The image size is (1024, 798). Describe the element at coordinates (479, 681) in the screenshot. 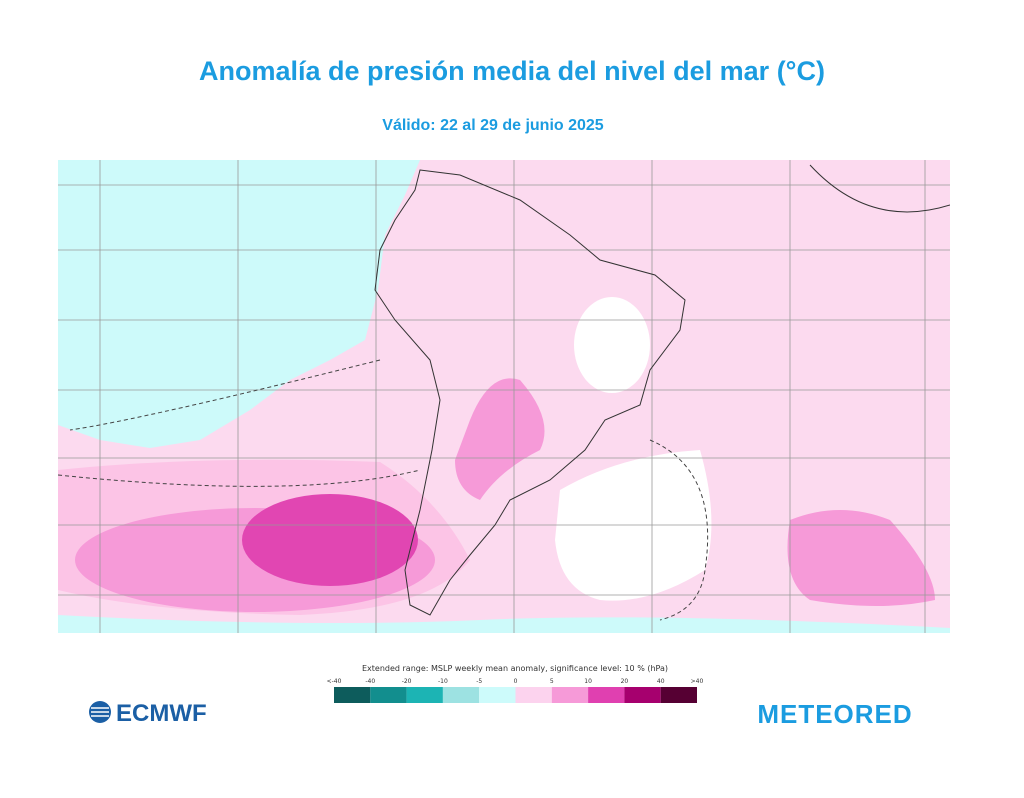

I see `legend-label: -5` at that location.